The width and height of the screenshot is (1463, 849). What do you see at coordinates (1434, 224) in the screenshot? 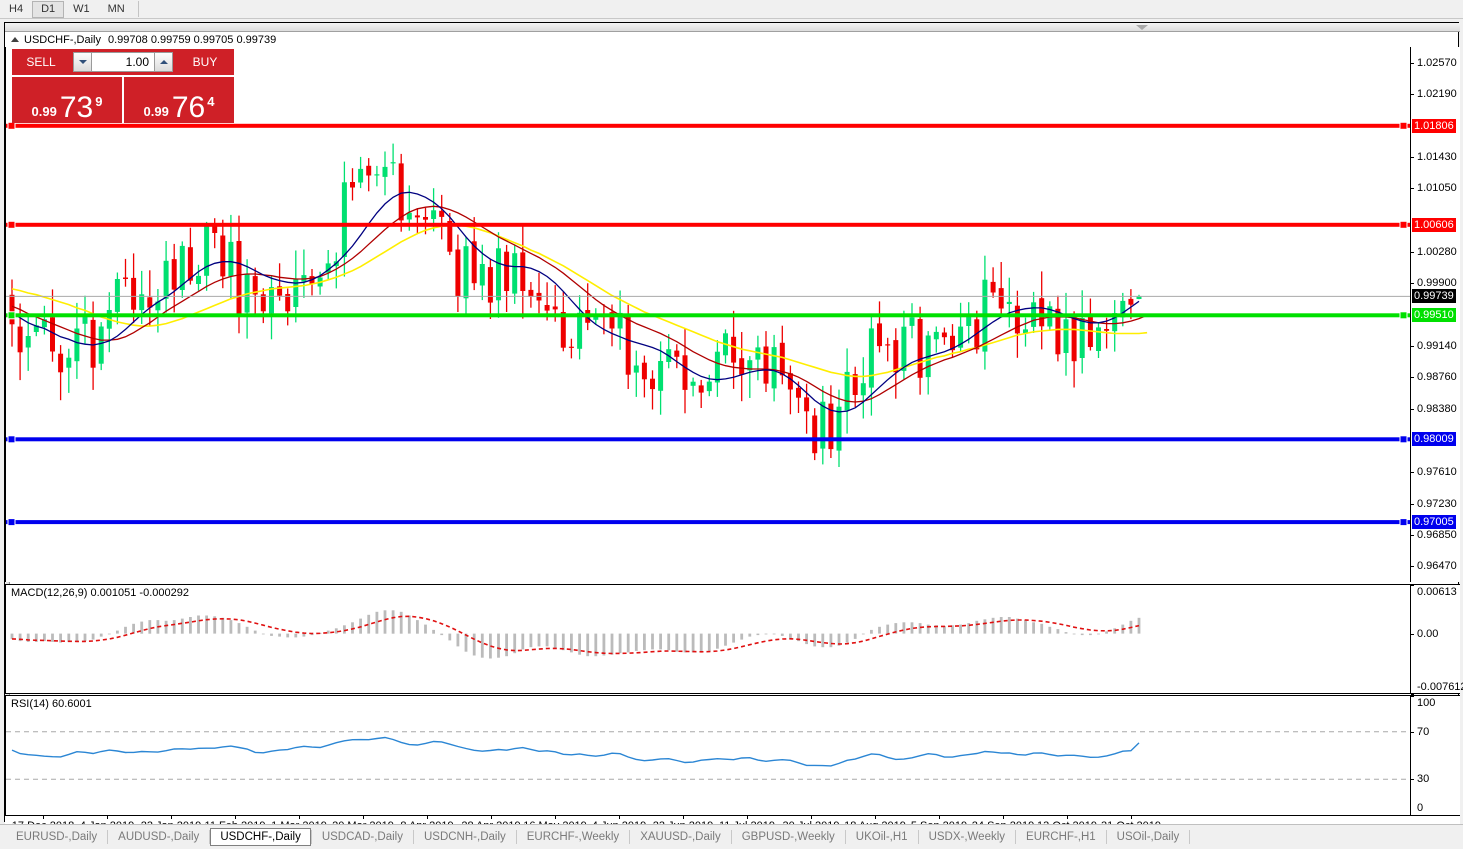
I see `level-price-label: 1.00606` at bounding box center [1434, 224].